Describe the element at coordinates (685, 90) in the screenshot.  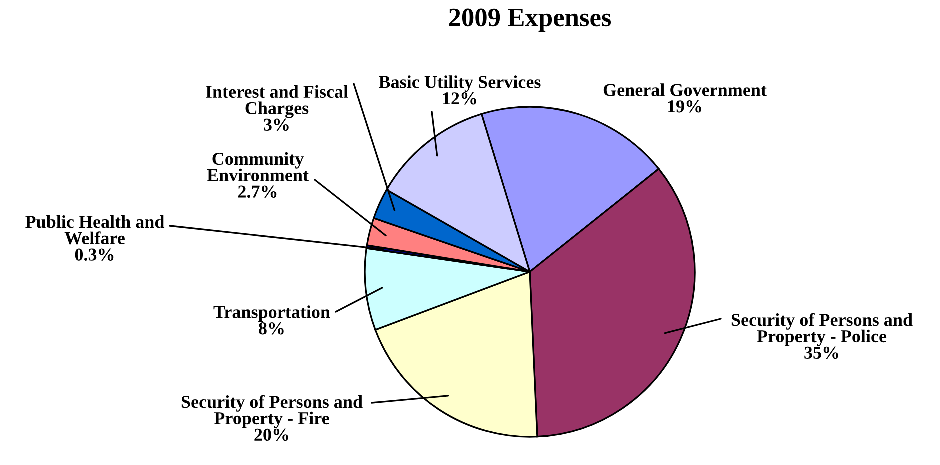
I see `slice-label: General Government` at that location.